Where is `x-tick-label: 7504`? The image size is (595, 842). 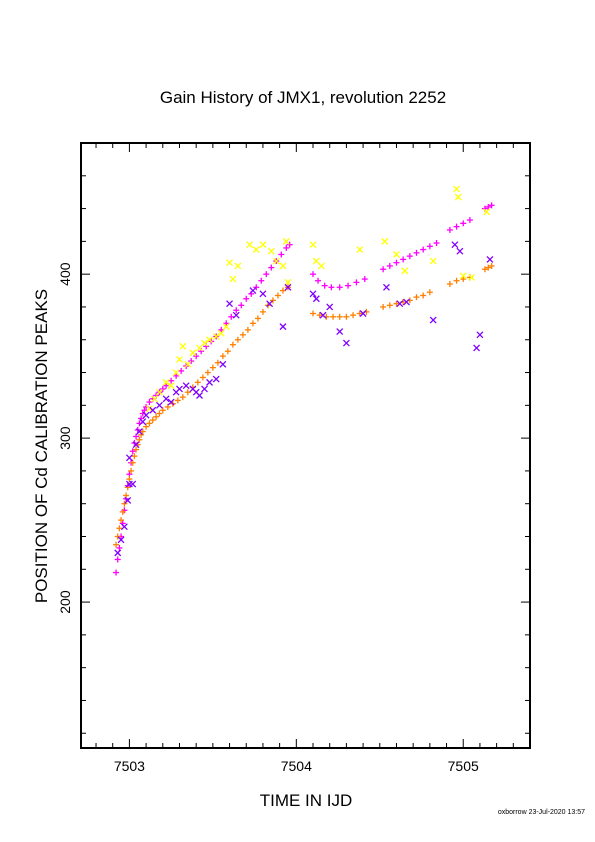 x-tick-label: 7504 is located at coordinates (296, 766).